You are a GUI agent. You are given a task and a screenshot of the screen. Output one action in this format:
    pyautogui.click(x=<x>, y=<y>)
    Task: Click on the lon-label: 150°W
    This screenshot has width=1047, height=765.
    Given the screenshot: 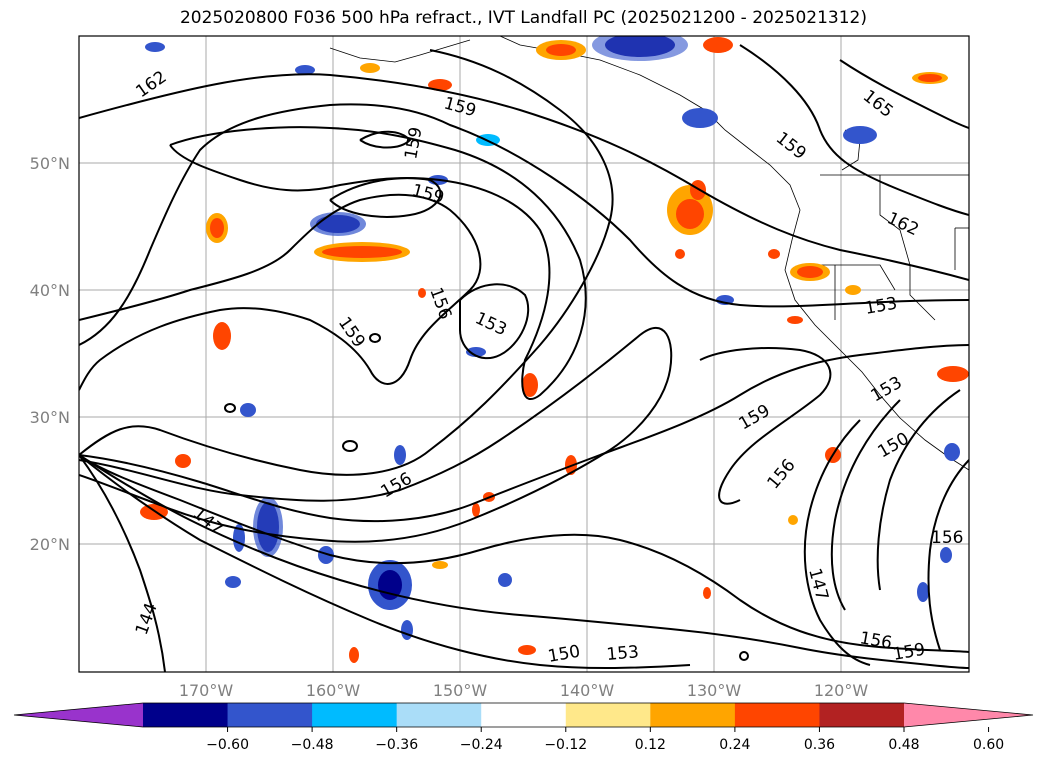 What is the action you would take?
    pyautogui.click(x=460, y=690)
    